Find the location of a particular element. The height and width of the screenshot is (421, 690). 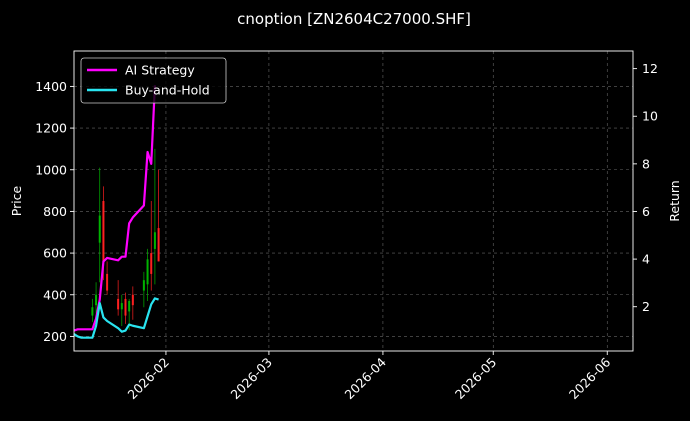

y-tick-label: 800 is located at coordinates (55, 211).